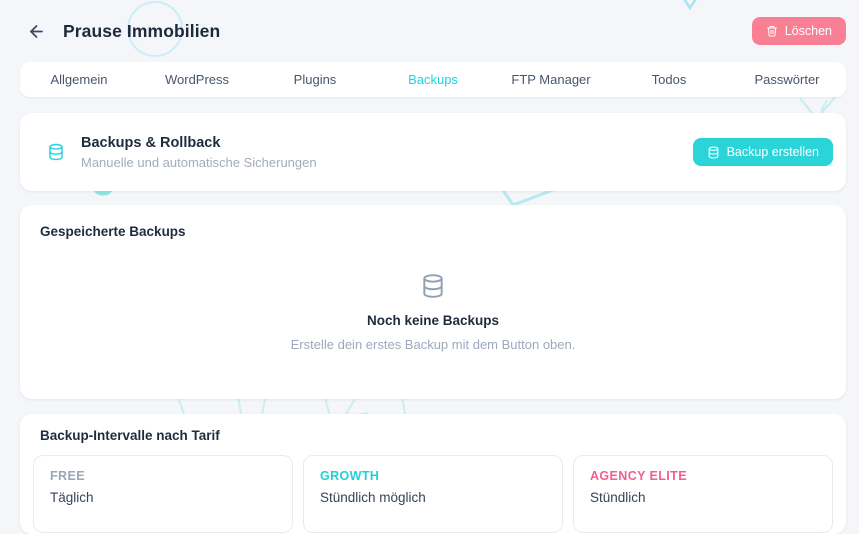  Describe the element at coordinates (772, 31) in the screenshot. I see `trash-icon` at that location.